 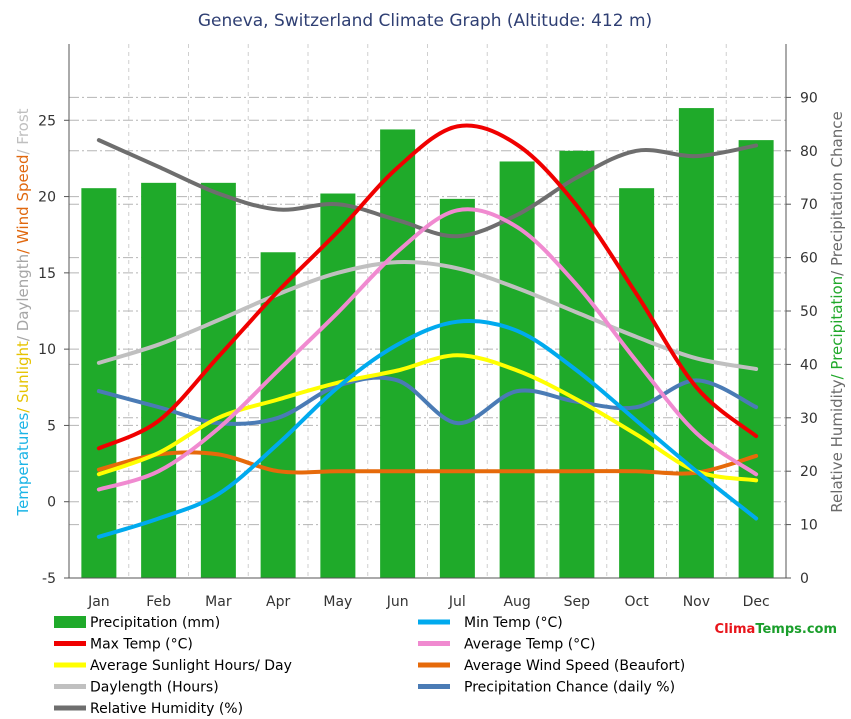 What do you see at coordinates (427, 463) in the screenshot?
I see `series-line-average-wind-speed-beaufort` at bounding box center [427, 463].